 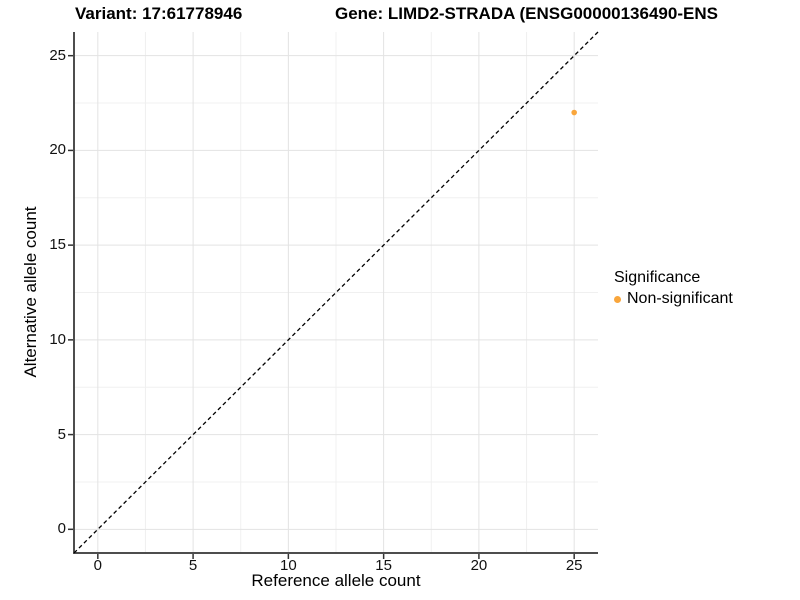 What do you see at coordinates (383, 565) in the screenshot?
I see `x-tick-label: 15` at bounding box center [383, 565].